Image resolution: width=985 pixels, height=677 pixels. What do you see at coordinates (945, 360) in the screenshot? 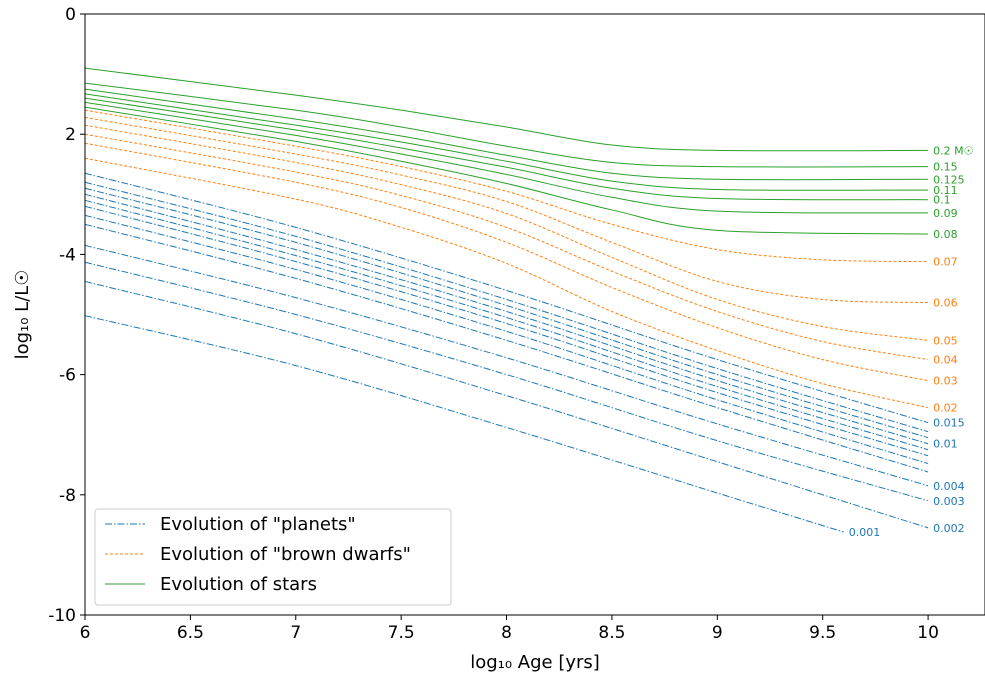
I see `series-end-label: 0.04` at bounding box center [945, 360].